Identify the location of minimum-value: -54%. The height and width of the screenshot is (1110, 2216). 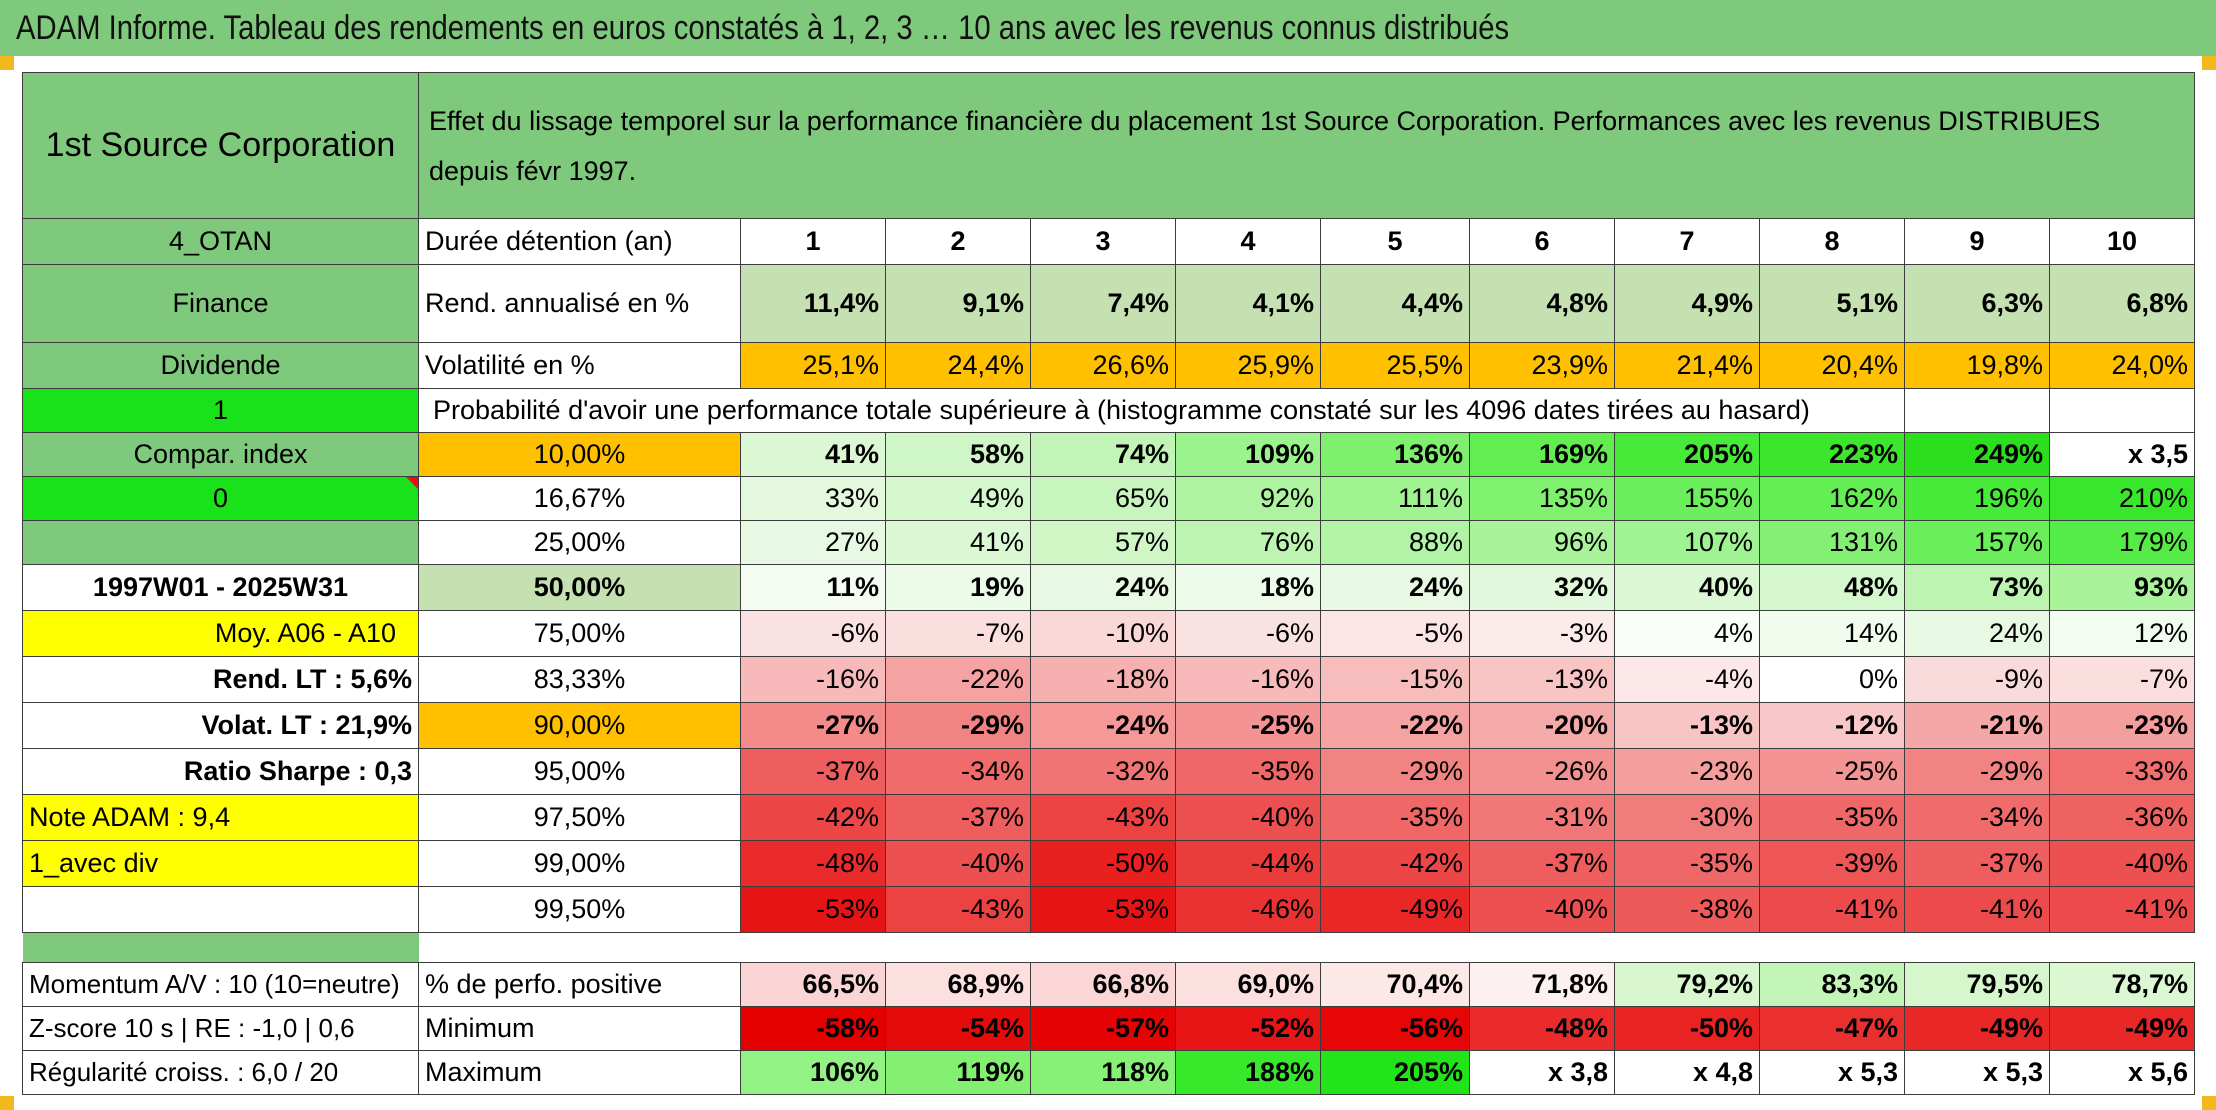
(958, 1028).